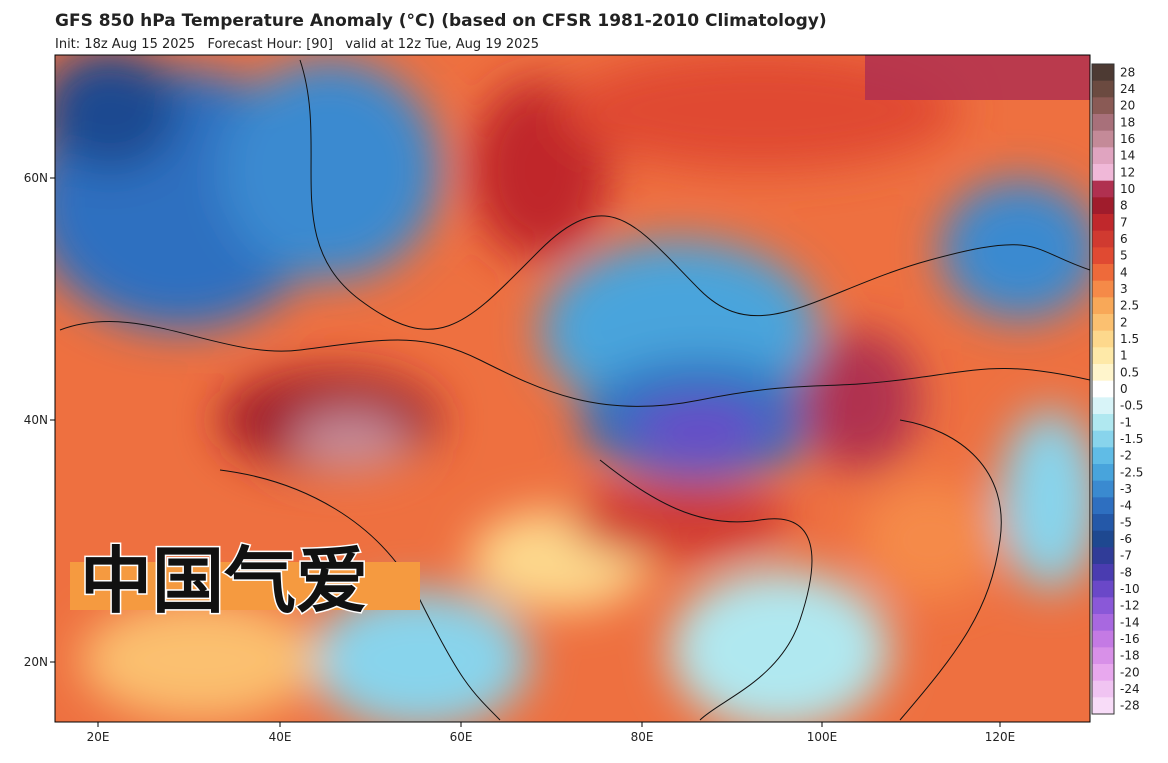 This screenshot has width=1168, height=763. What do you see at coordinates (1130, 689) in the screenshot?
I see `colorbar-label: -24` at bounding box center [1130, 689].